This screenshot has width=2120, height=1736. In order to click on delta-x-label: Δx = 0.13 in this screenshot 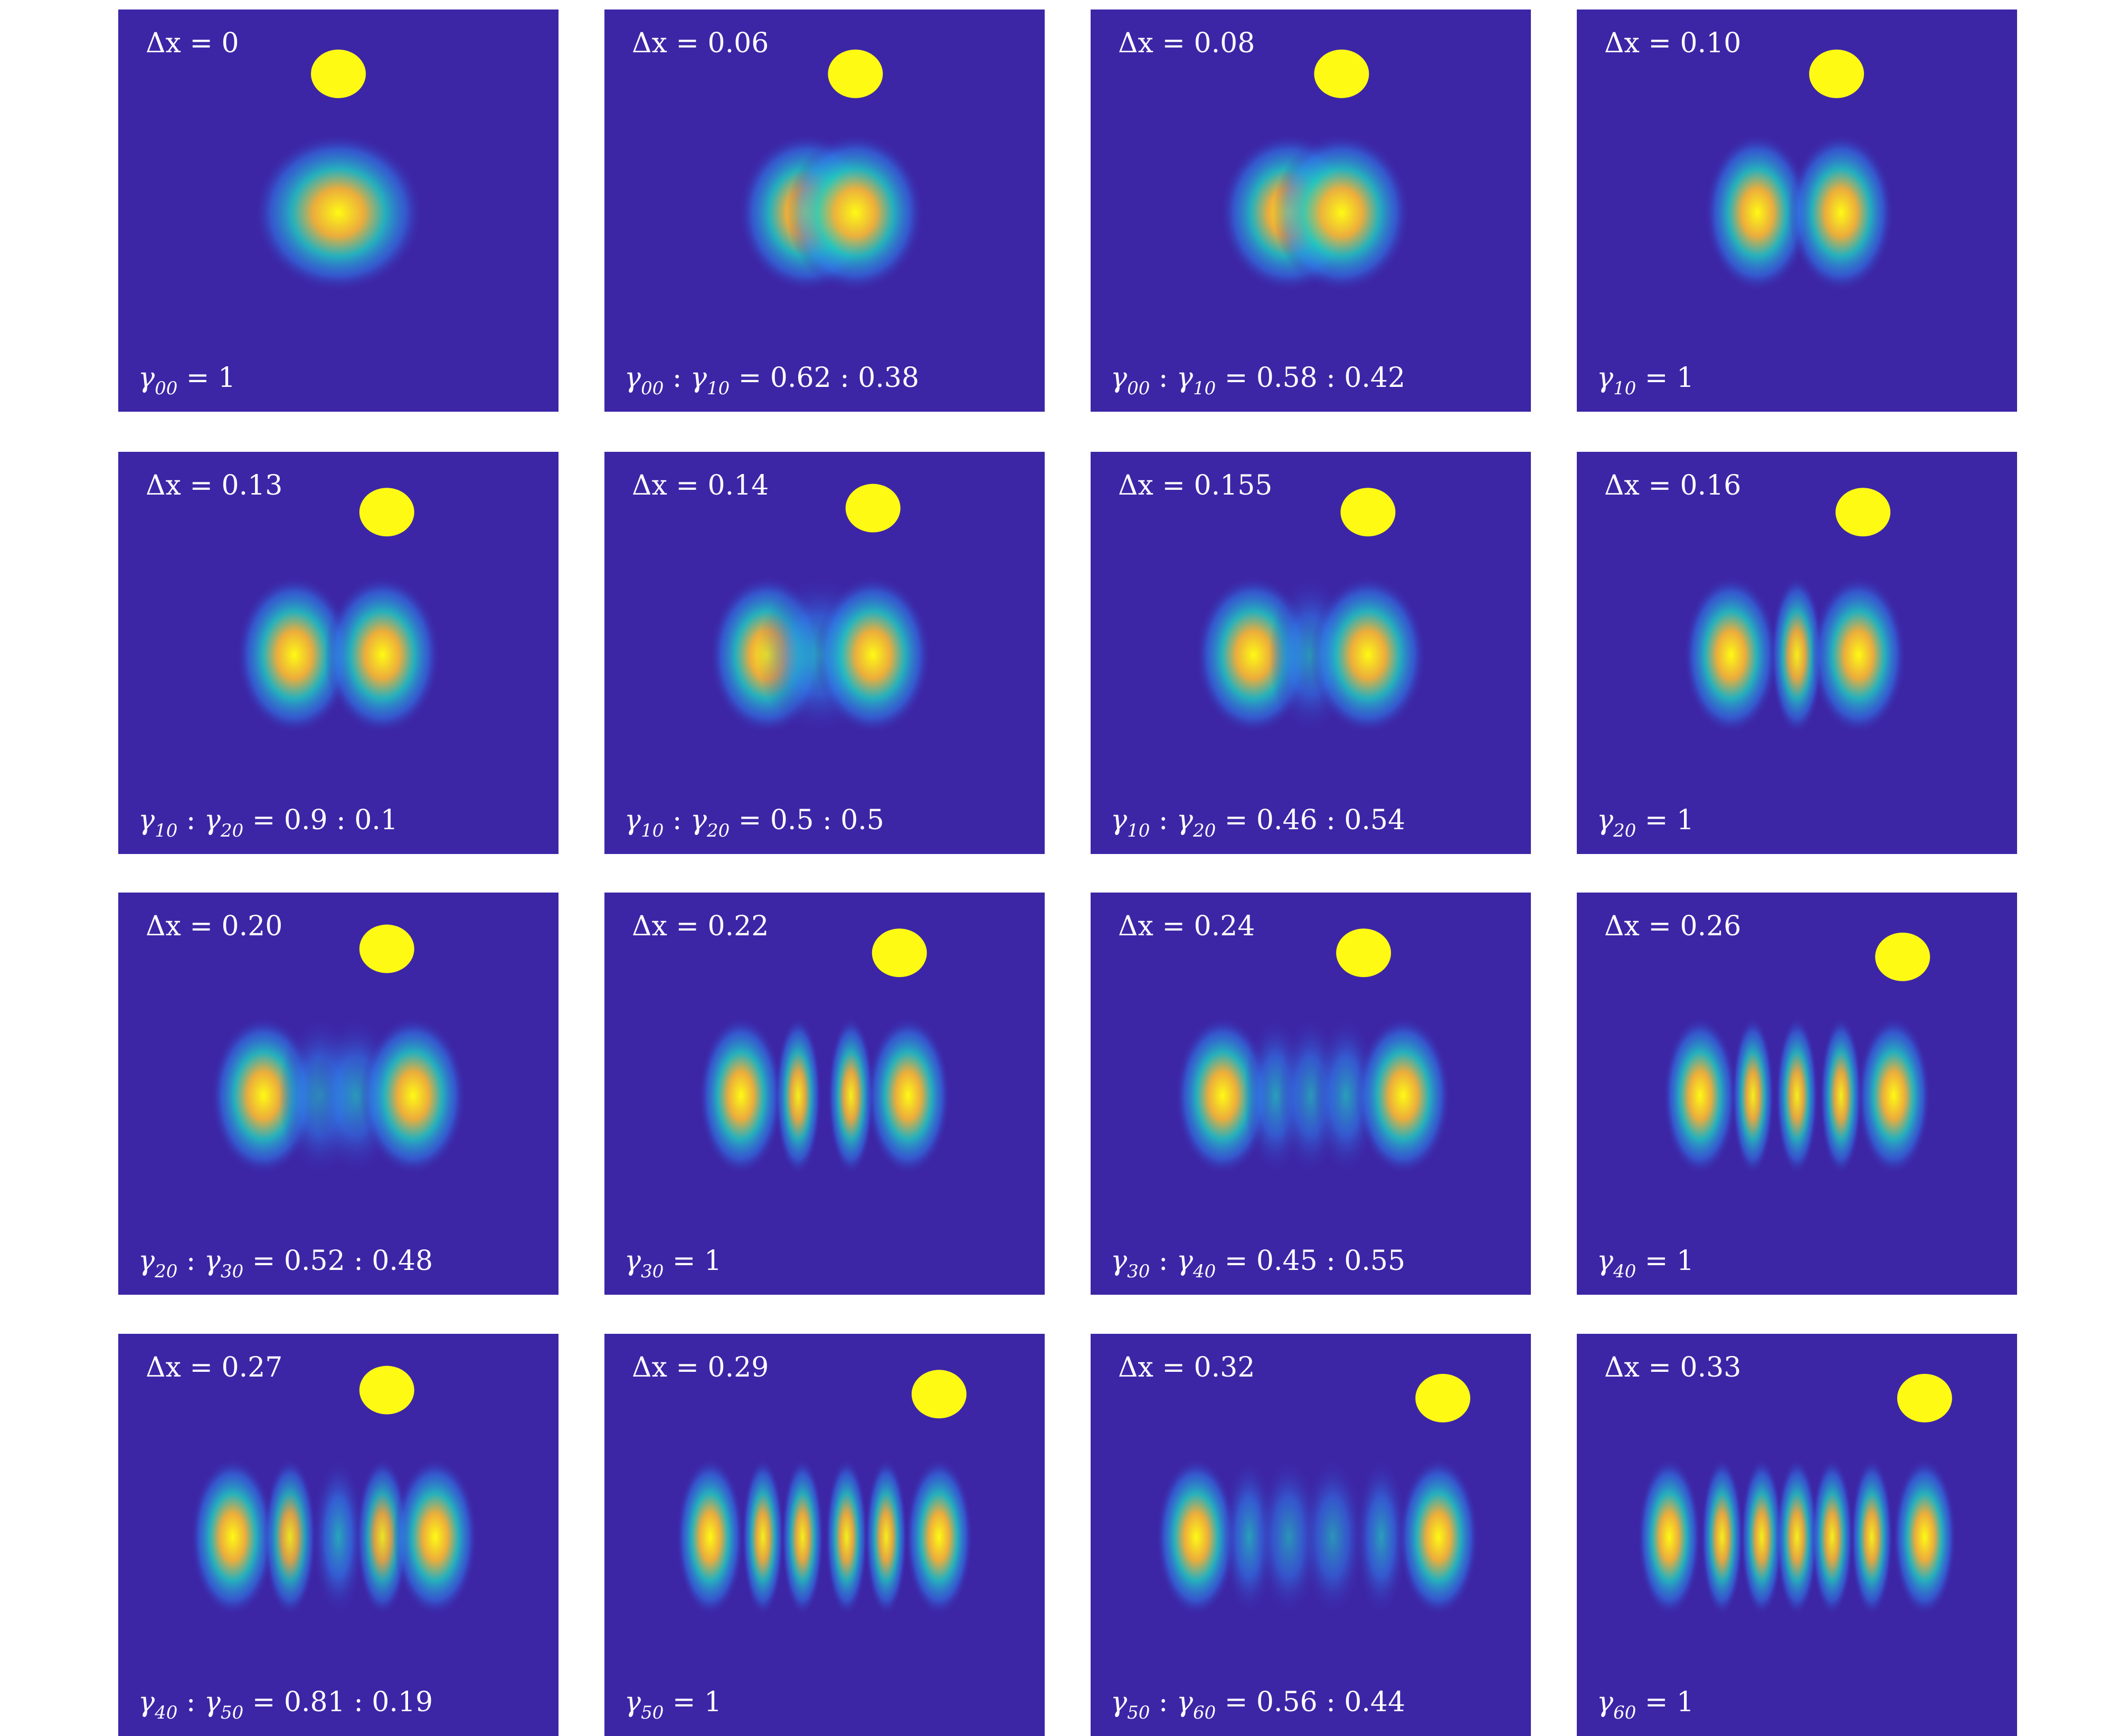, I will do `click(214, 485)`.